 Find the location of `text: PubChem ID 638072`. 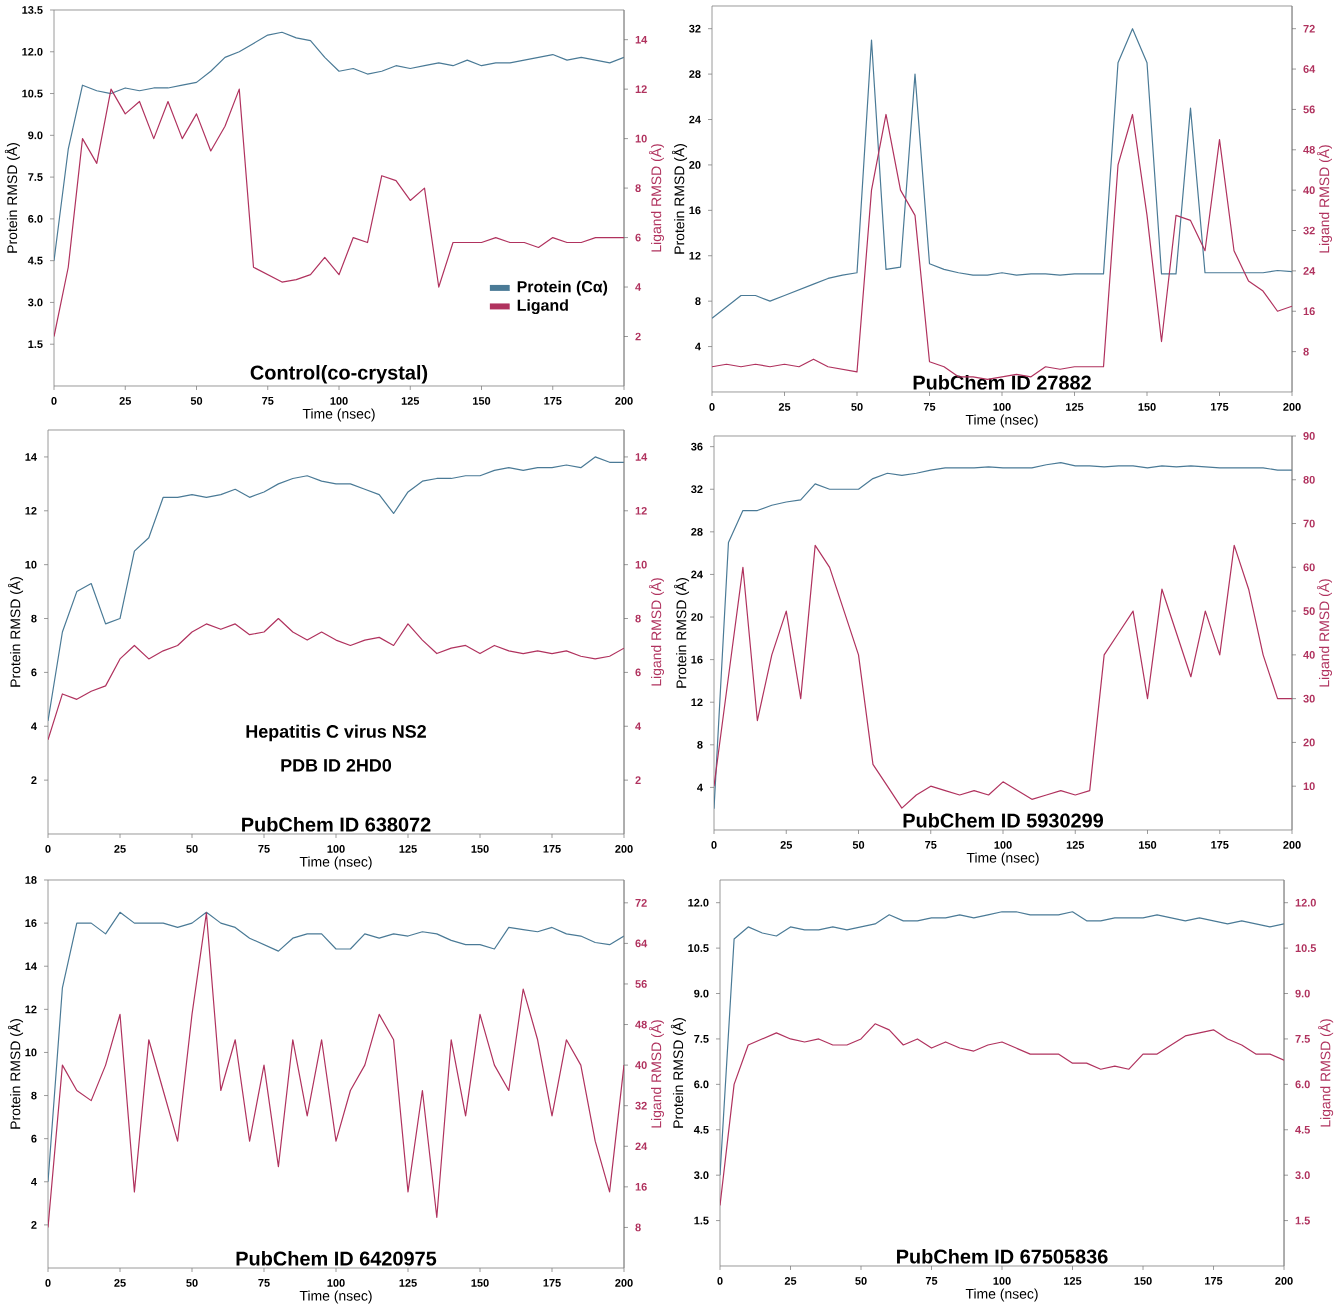

text: PubChem ID 638072 is located at coordinates (336, 824).